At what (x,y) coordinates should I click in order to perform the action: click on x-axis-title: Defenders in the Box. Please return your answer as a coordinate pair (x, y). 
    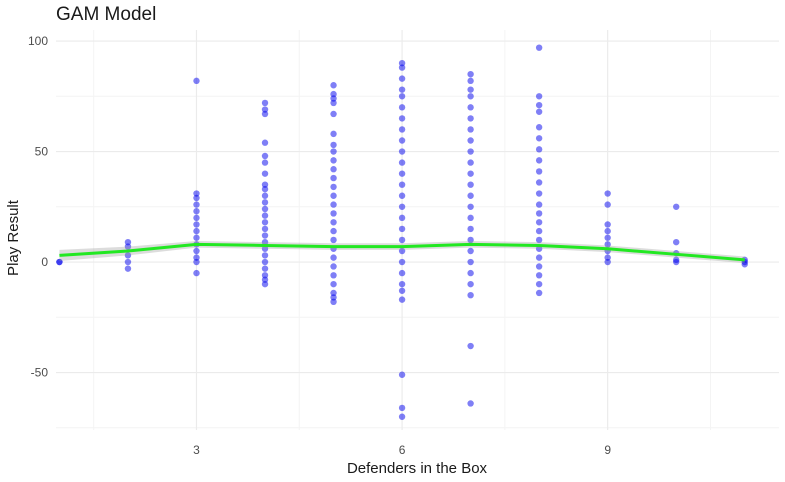
    Looking at the image, I should click on (417, 468).